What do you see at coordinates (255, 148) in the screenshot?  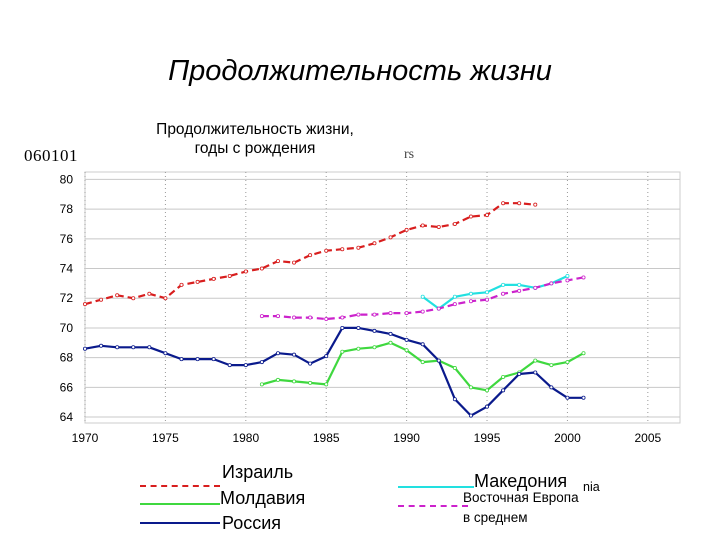 I see `chart-title-line2: годы с рождения` at bounding box center [255, 148].